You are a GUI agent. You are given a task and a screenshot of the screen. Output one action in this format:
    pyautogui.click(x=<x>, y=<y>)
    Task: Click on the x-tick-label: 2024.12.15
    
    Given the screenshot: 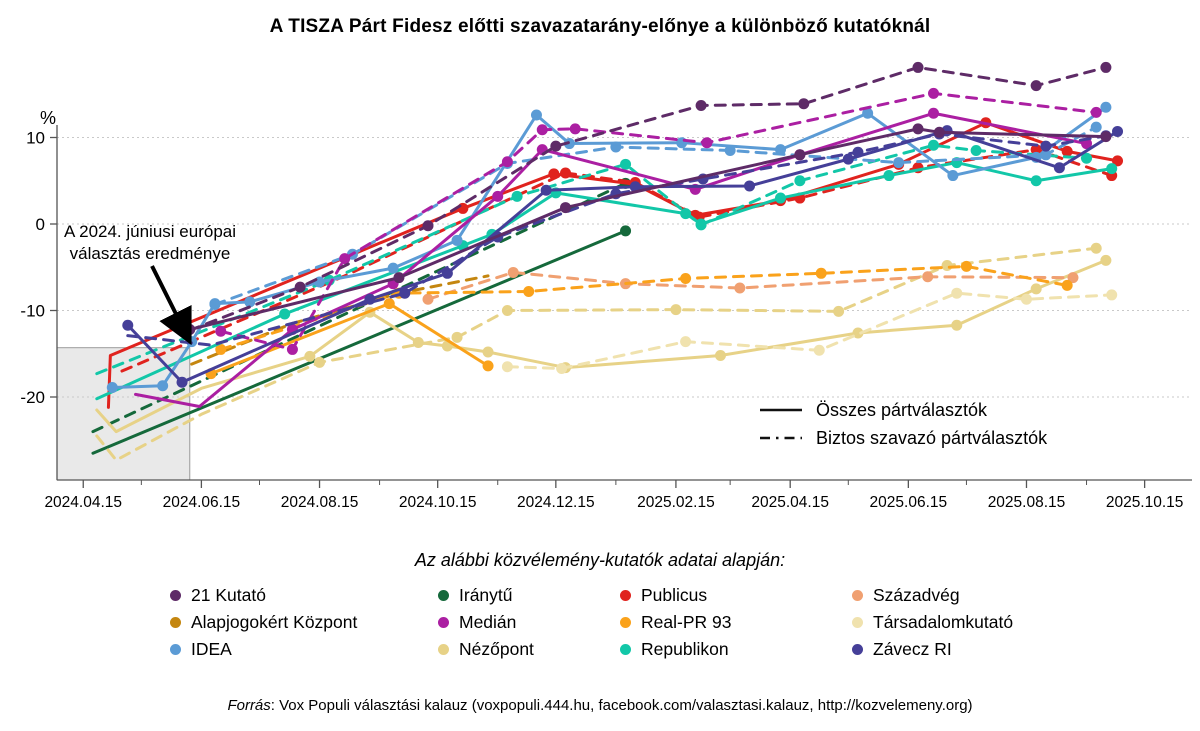 What is the action you would take?
    pyautogui.click(x=556, y=502)
    